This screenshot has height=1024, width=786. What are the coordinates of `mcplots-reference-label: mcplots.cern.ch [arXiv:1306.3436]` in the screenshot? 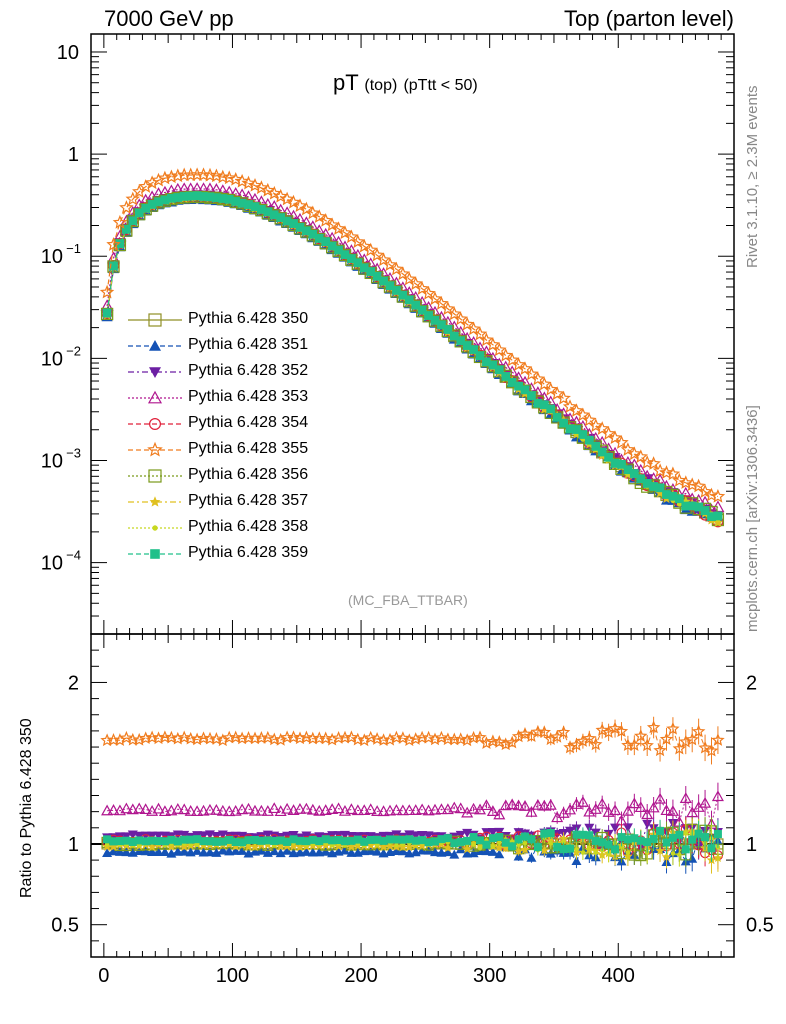 It's located at (752, 518).